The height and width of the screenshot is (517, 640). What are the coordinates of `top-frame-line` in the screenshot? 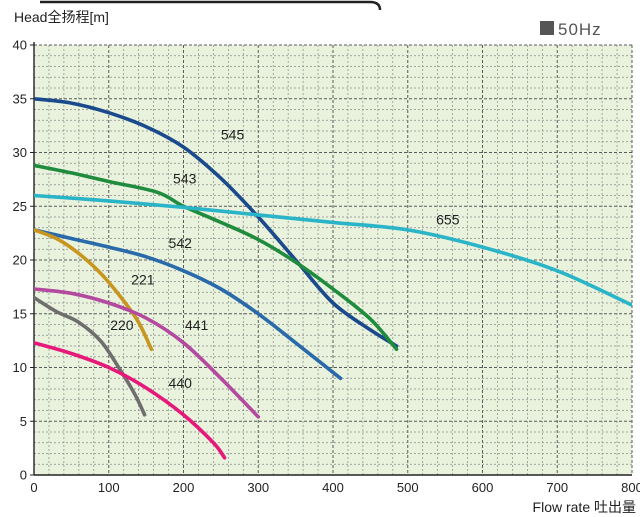 It's located at (211, 5).